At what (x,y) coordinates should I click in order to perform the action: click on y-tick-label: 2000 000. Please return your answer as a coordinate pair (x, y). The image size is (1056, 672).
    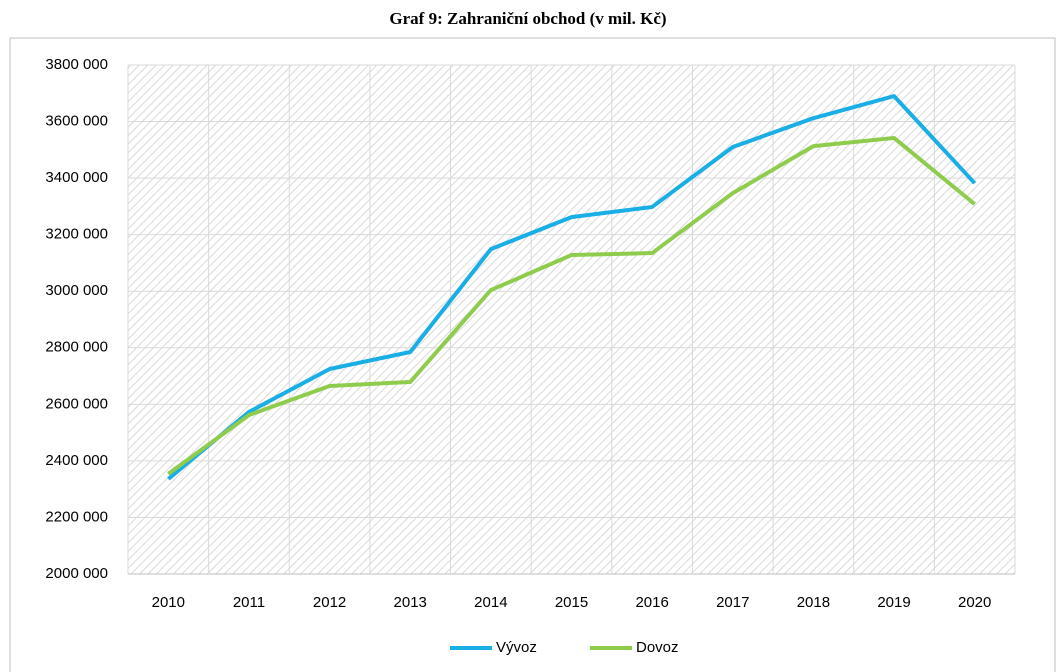
    Looking at the image, I should click on (76, 573).